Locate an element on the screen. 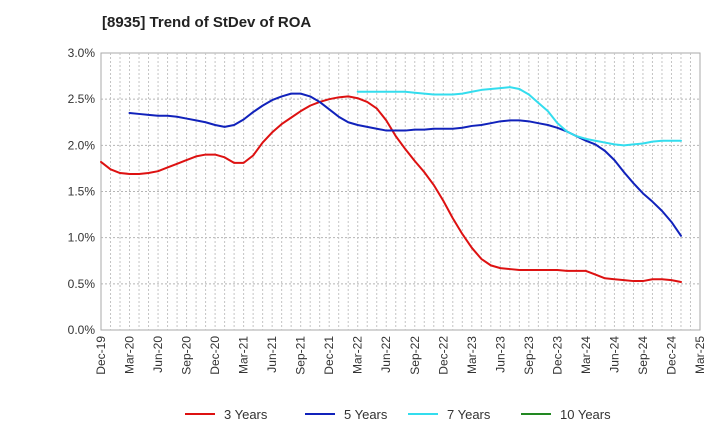 The image size is (720, 440). x-tick-label: Dec-19 is located at coordinates (101, 355).